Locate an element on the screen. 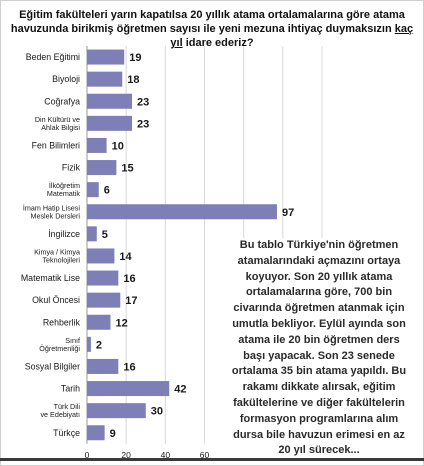  category-label: Fizik is located at coordinates (71, 168).